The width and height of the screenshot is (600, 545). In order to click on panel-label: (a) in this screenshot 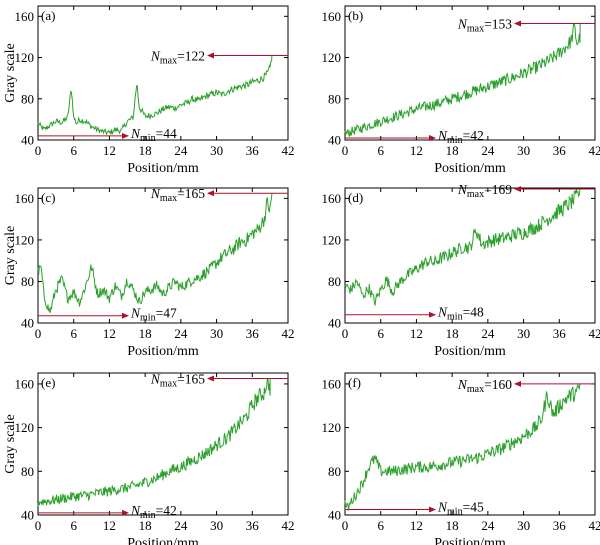, I will do `click(48, 15)`.